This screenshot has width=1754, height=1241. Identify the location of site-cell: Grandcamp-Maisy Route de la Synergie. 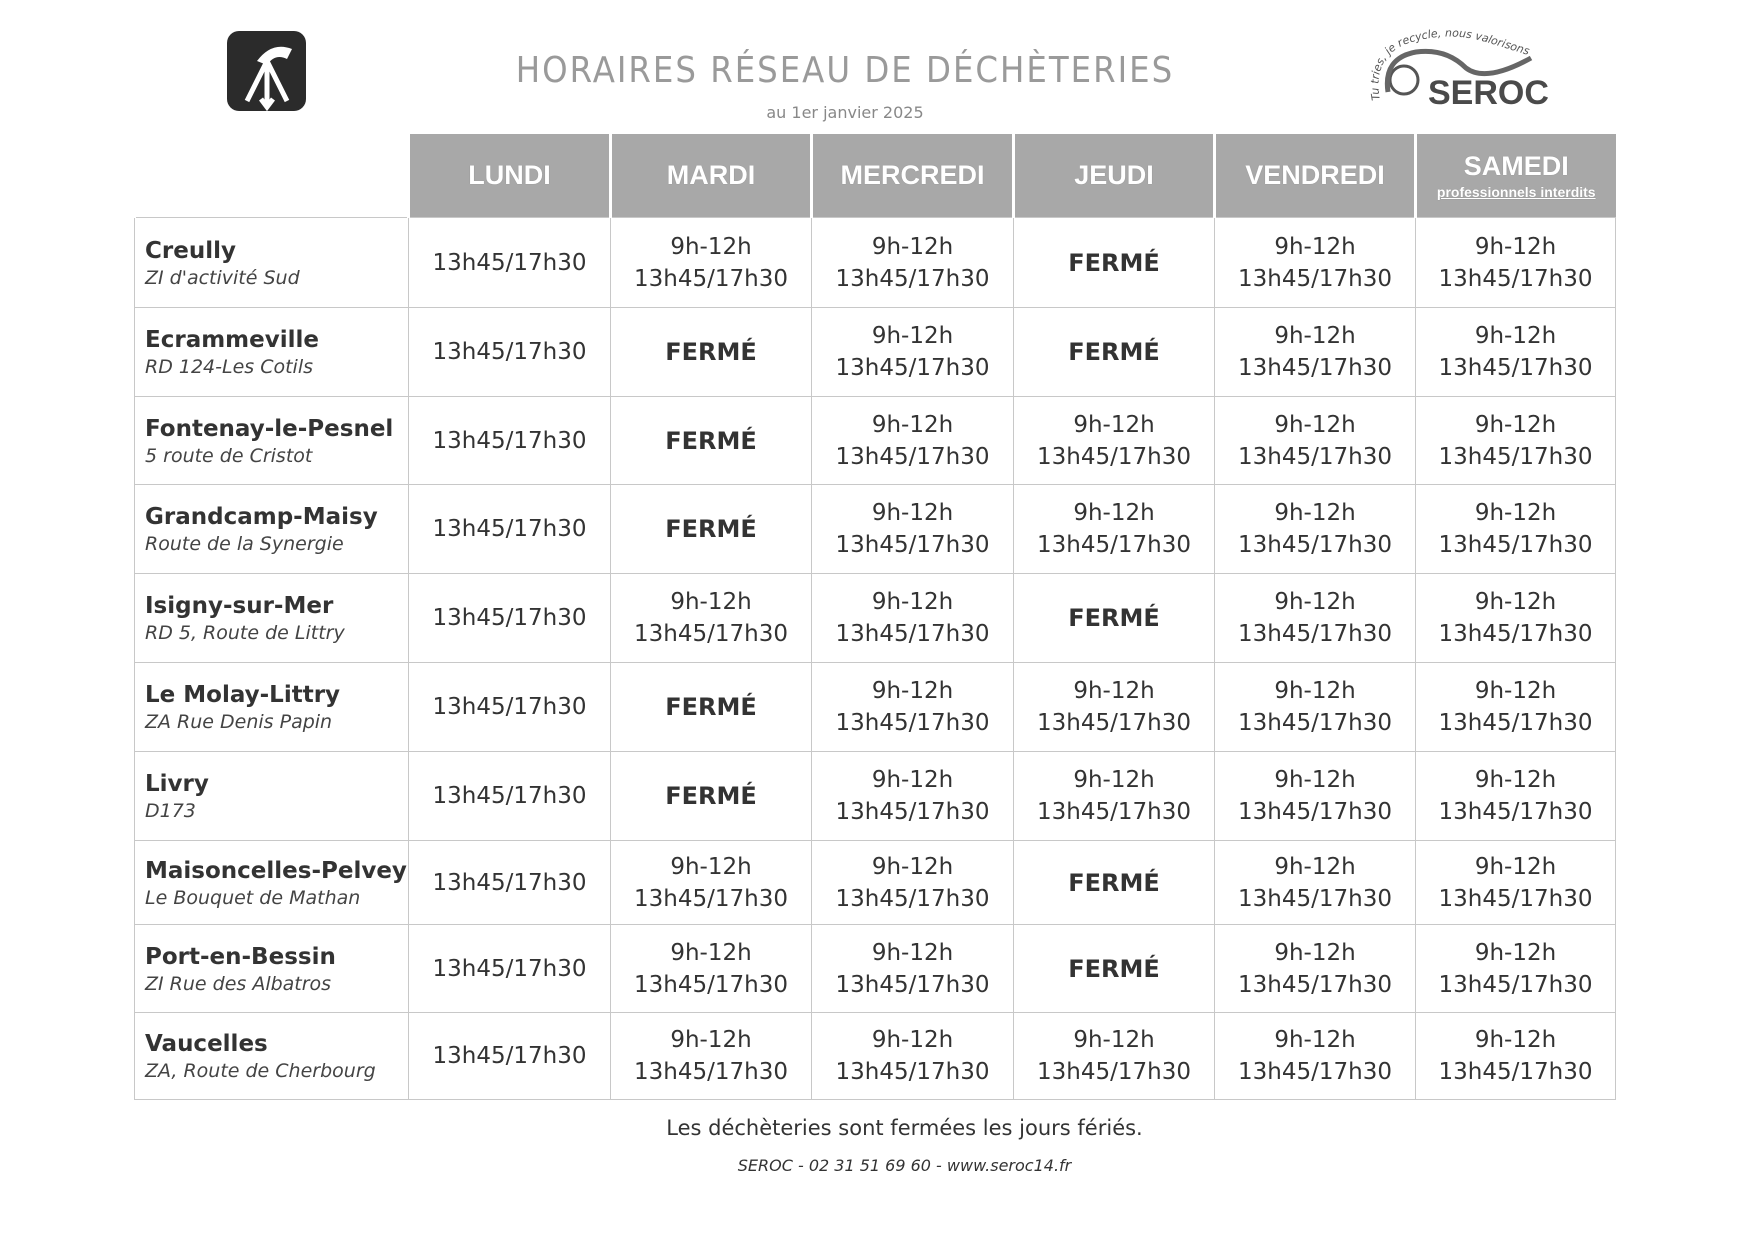
(271, 529).